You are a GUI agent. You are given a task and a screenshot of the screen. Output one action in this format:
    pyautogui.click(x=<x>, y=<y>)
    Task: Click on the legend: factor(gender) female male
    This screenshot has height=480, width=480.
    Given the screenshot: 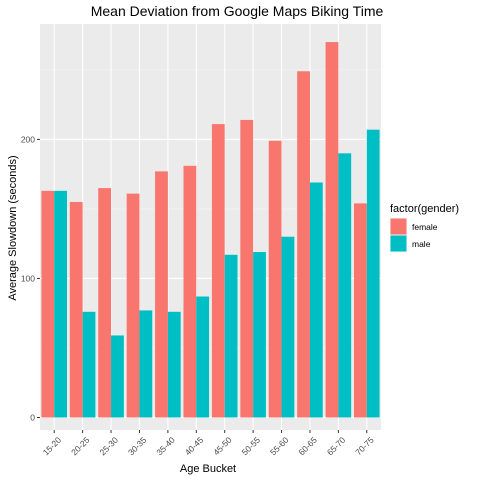 What is the action you would take?
    pyautogui.click(x=424, y=227)
    